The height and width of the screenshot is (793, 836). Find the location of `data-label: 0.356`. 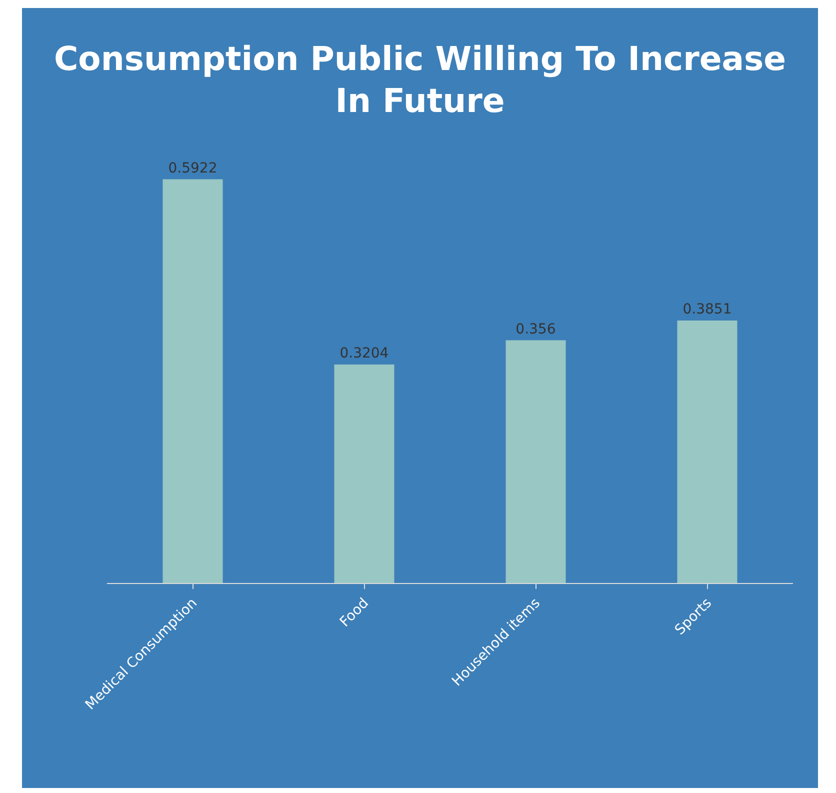

data-label: 0.356 is located at coordinates (536, 329).